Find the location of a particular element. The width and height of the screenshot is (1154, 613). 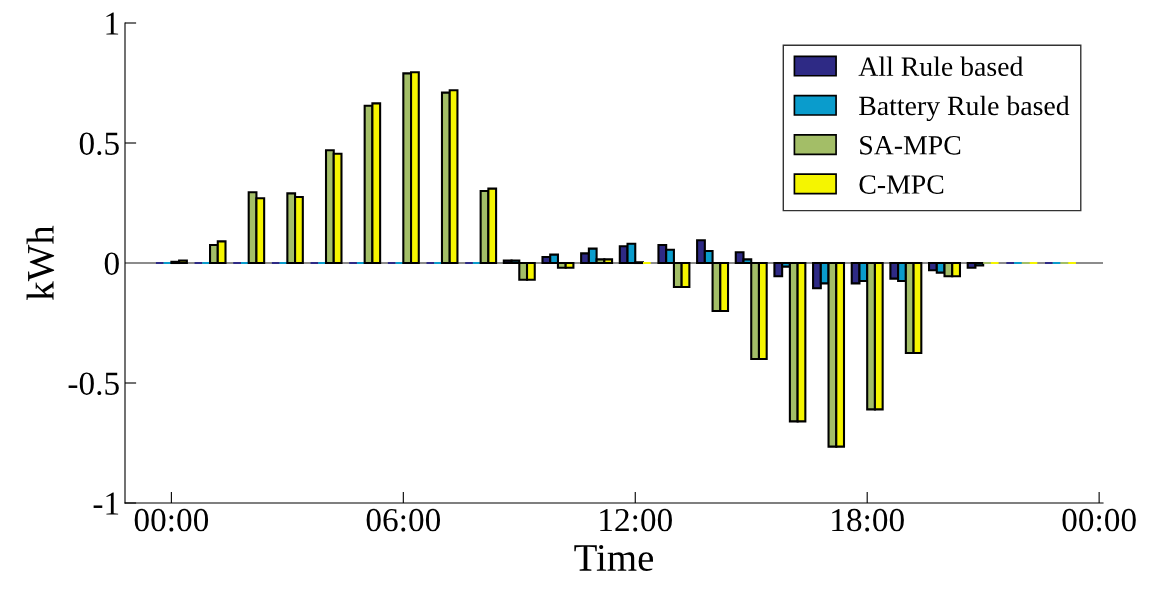

x-tick-label: 06:00 is located at coordinates (403, 520).